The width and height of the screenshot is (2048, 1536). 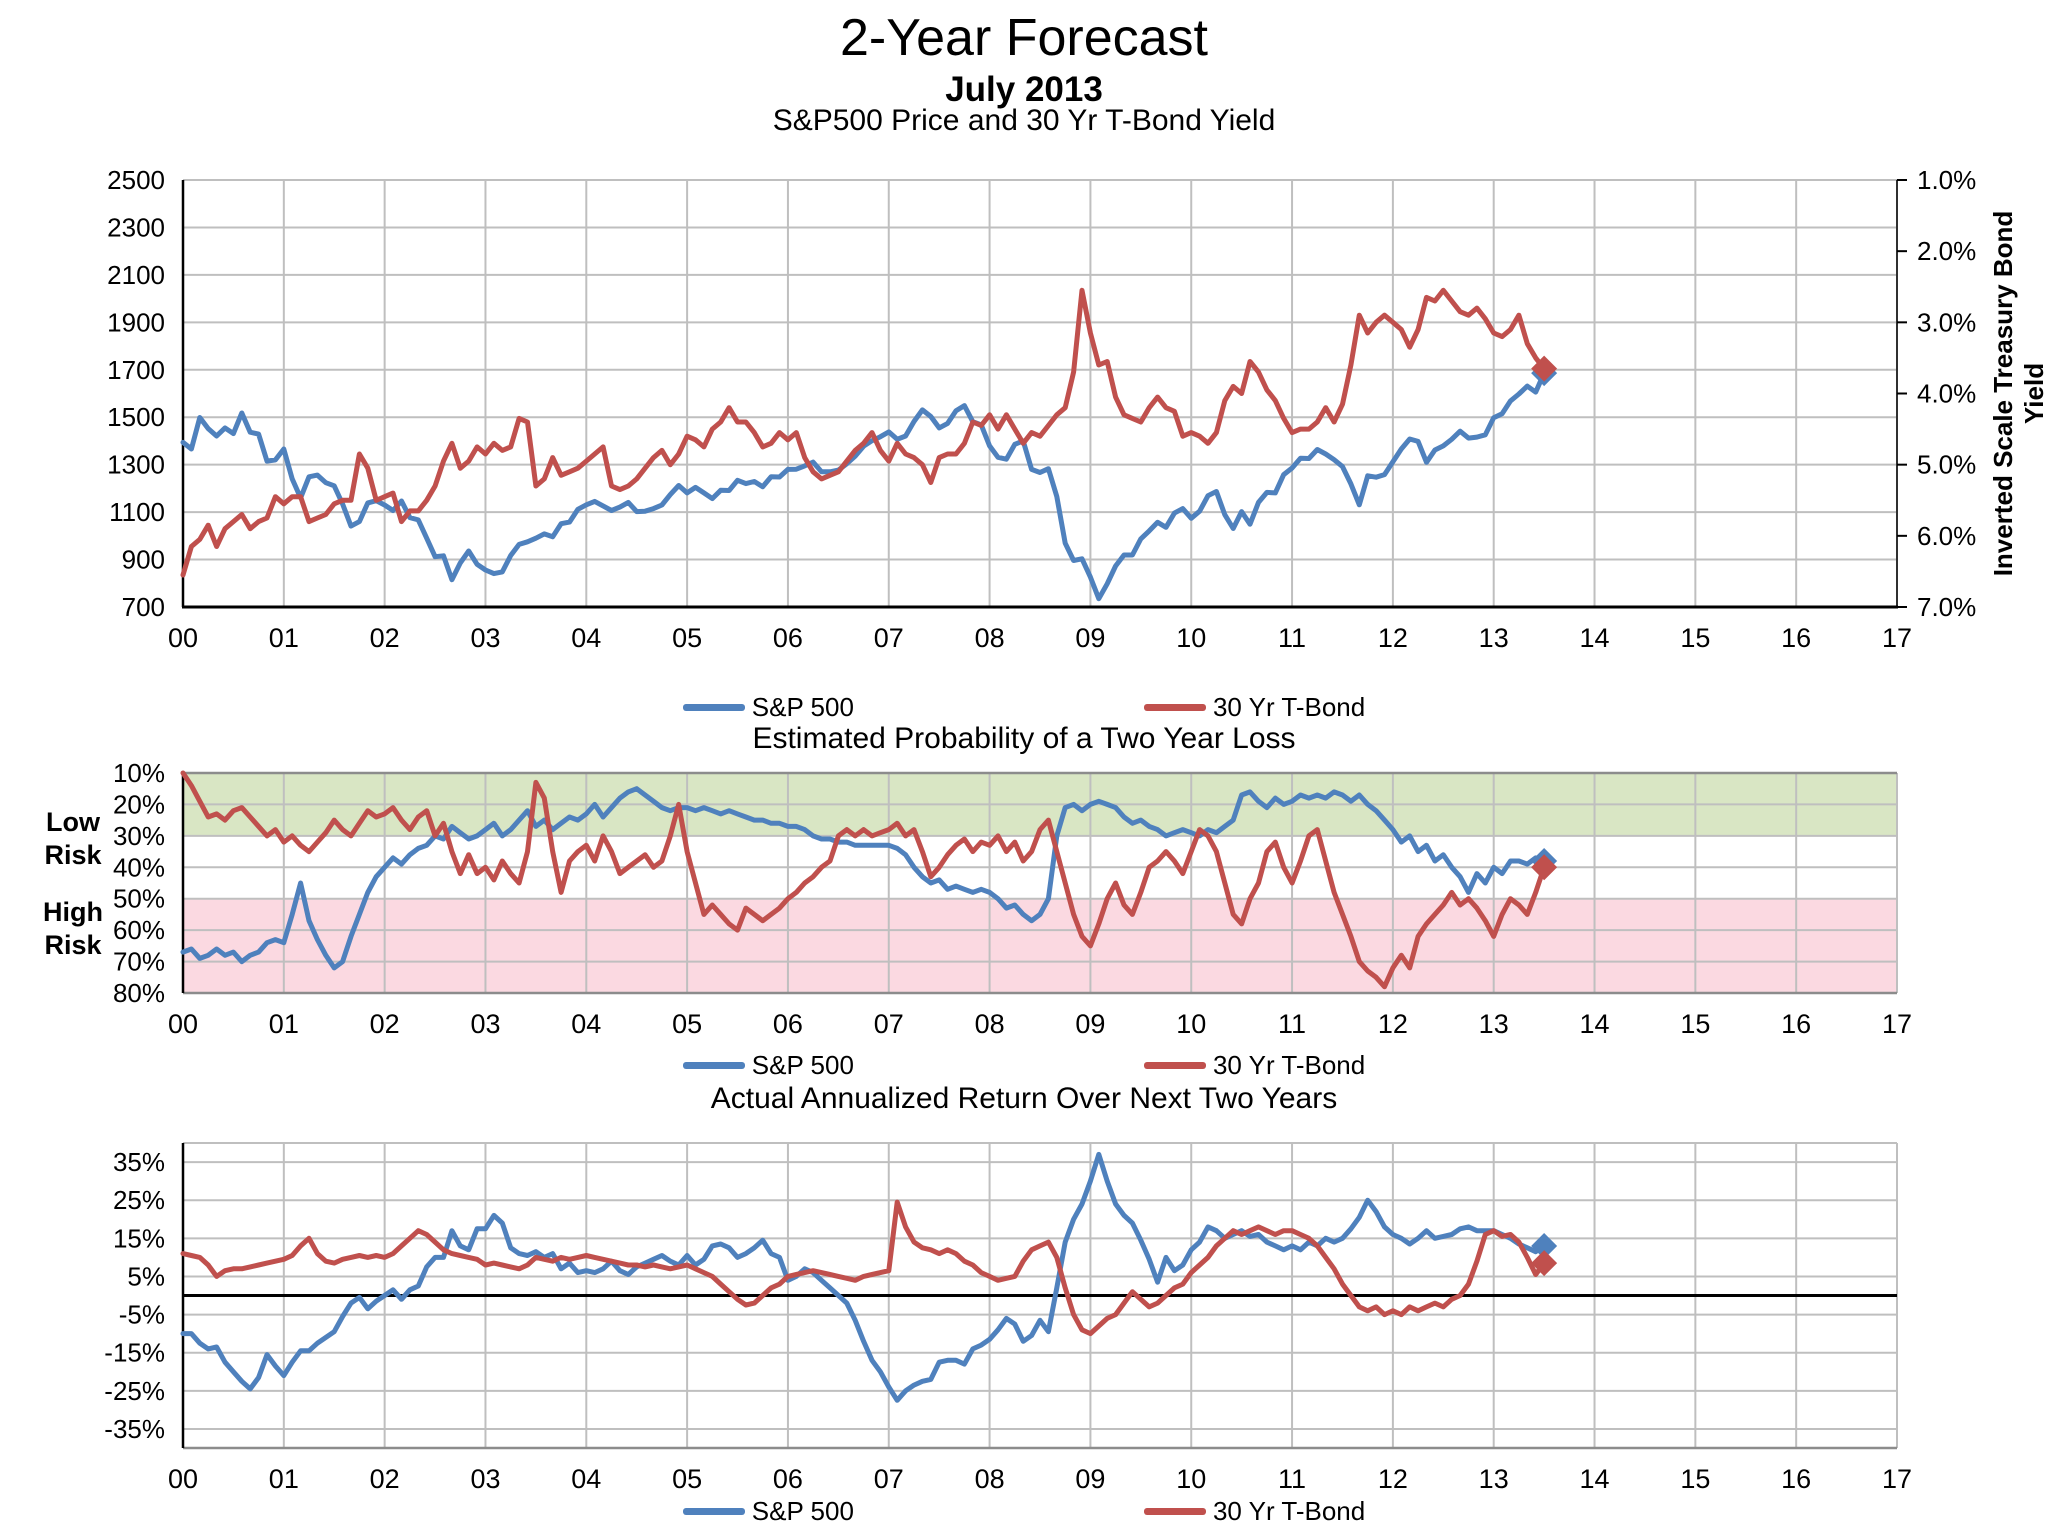 What do you see at coordinates (1024, 707) in the screenshot?
I see `price-chart-legend: S&P 500 30 Yr T-Bond` at bounding box center [1024, 707].